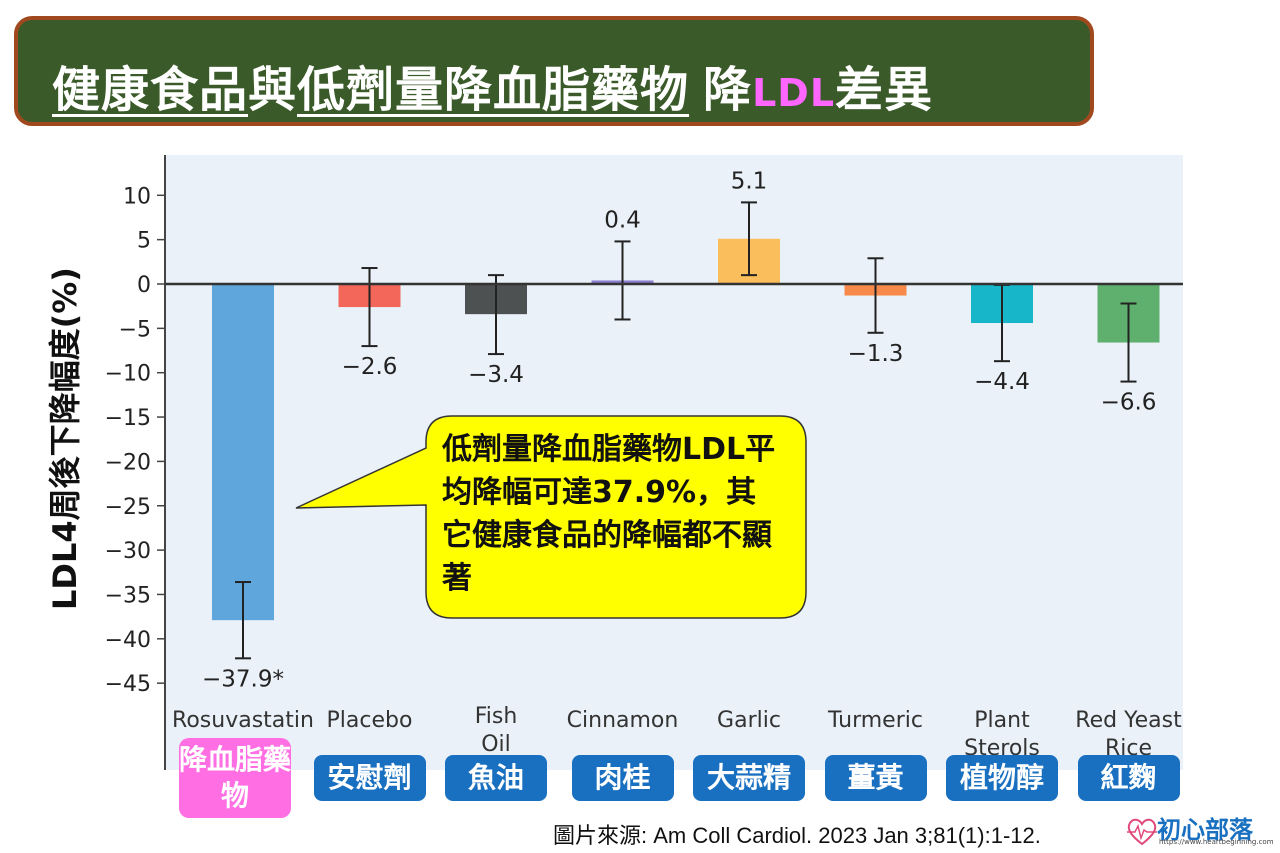  I want to click on callout-shape, so click(551, 517).